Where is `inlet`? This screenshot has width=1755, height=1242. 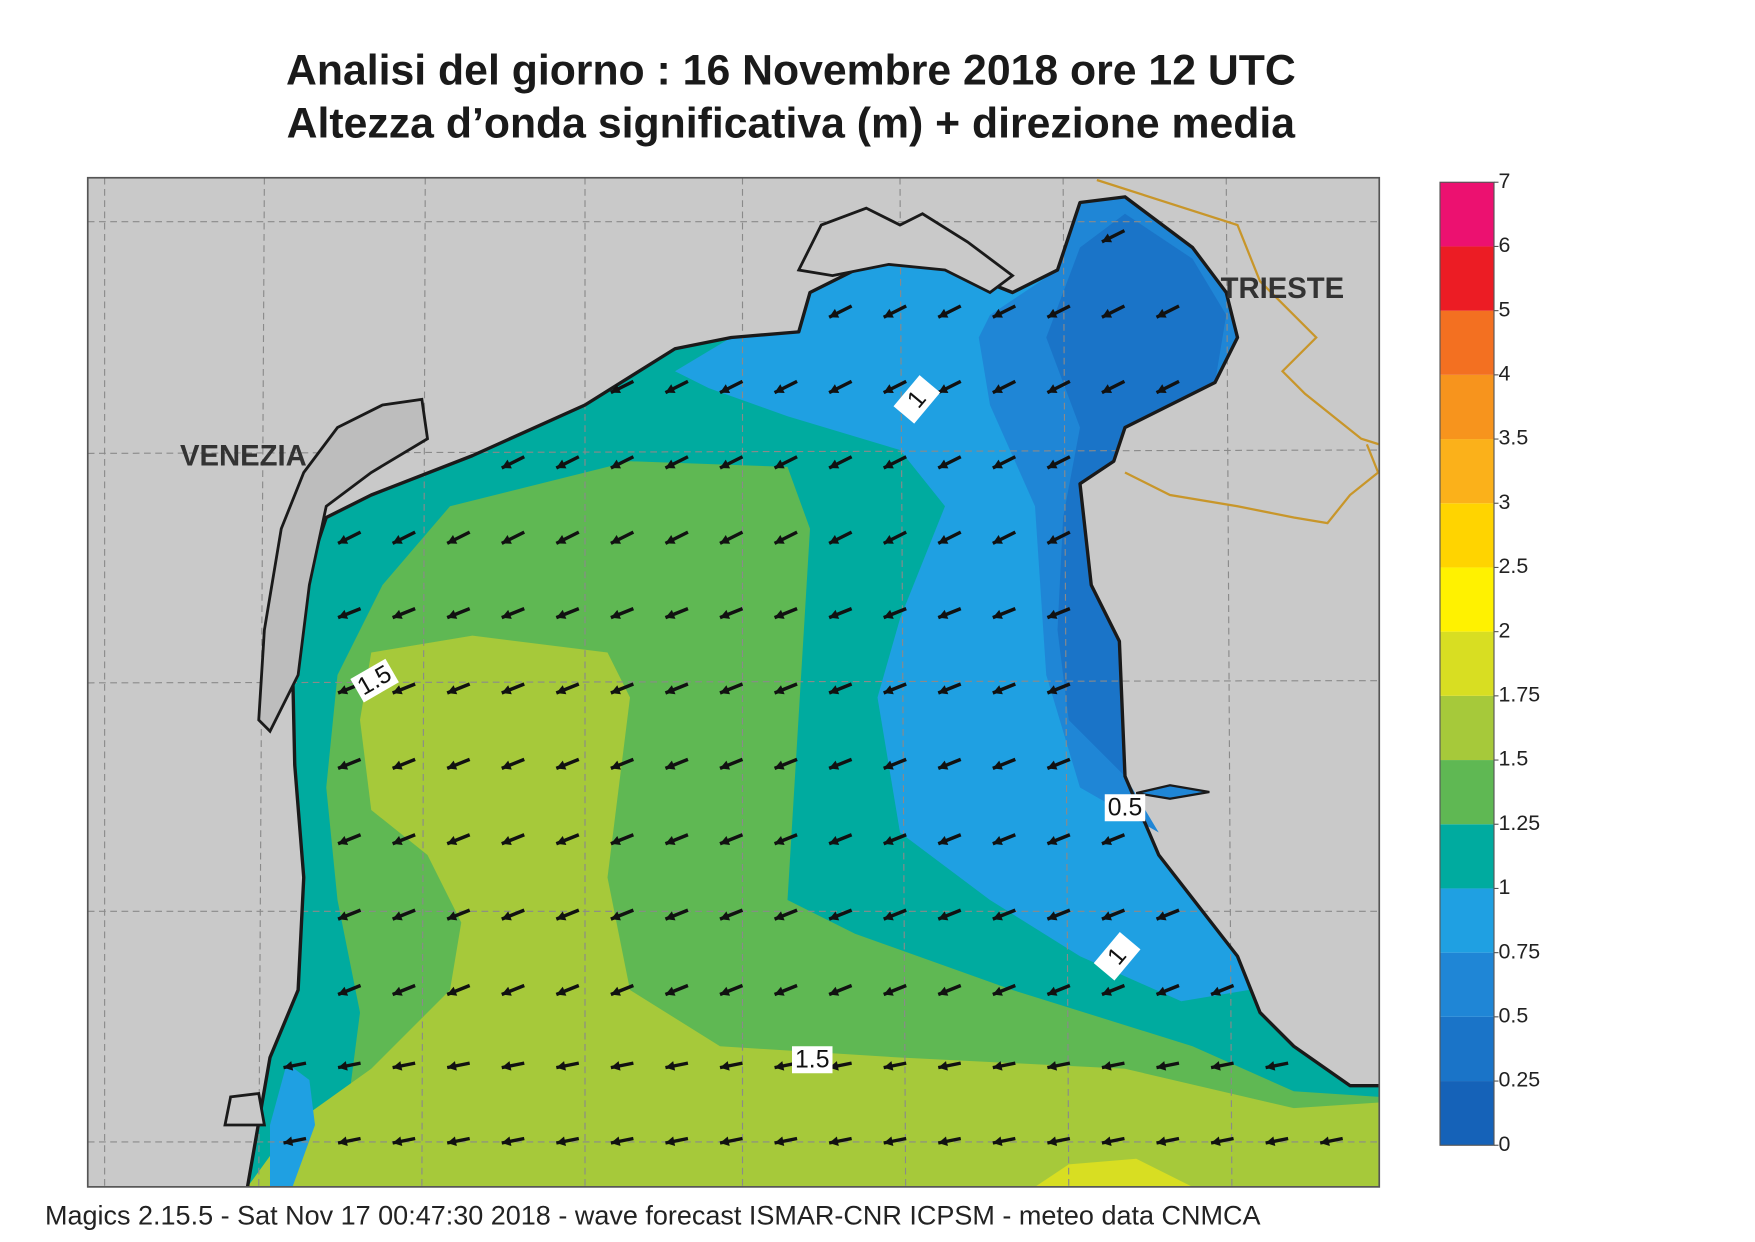 inlet is located at coordinates (1172, 792).